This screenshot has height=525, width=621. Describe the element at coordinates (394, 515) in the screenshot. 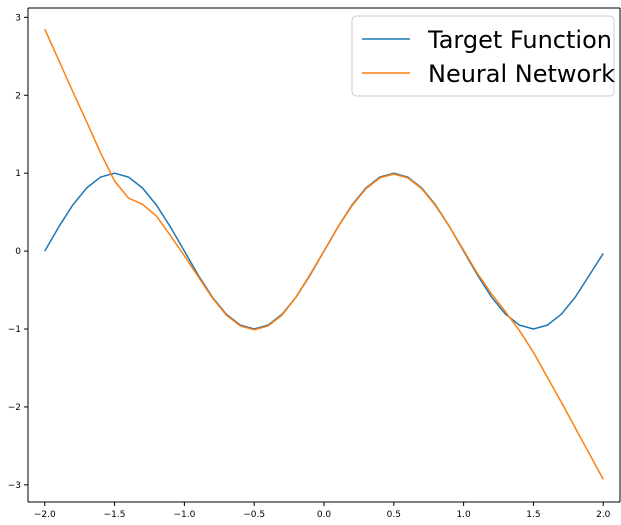

I see `x-tick-label: 0.5` at that location.